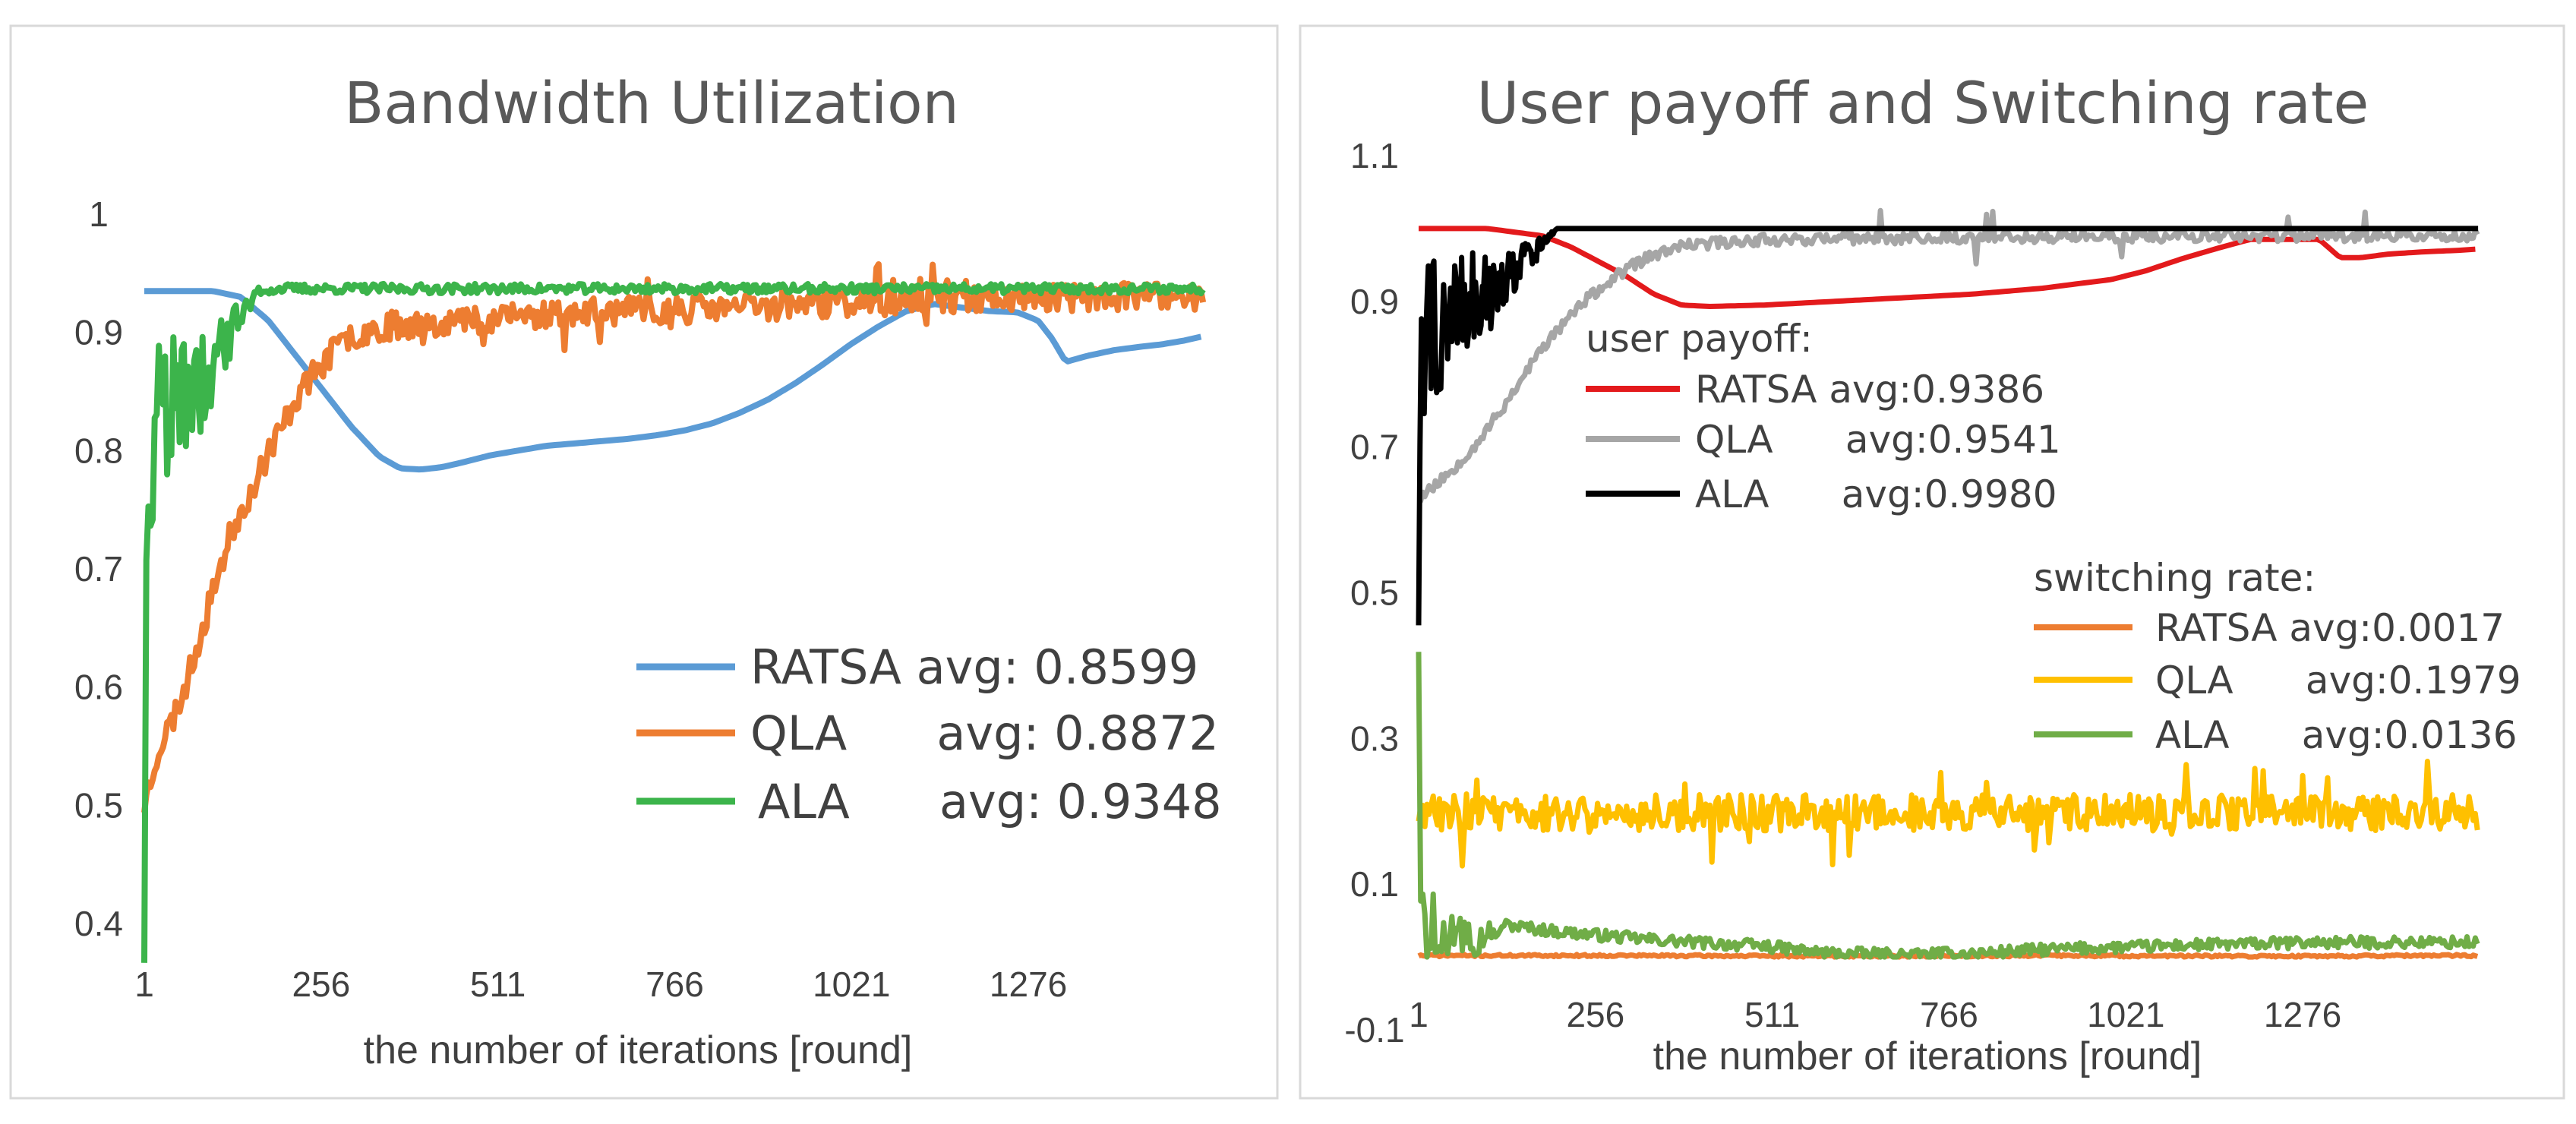 Image resolution: width=2576 pixels, height=1124 pixels. What do you see at coordinates (98, 451) in the screenshot?
I see `left-y-tick-4: 0.8` at bounding box center [98, 451].